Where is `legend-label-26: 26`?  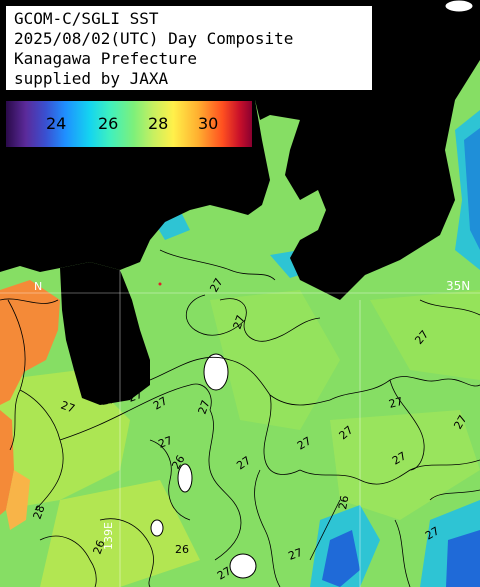
legend-label-26: 26 is located at coordinates (108, 123).